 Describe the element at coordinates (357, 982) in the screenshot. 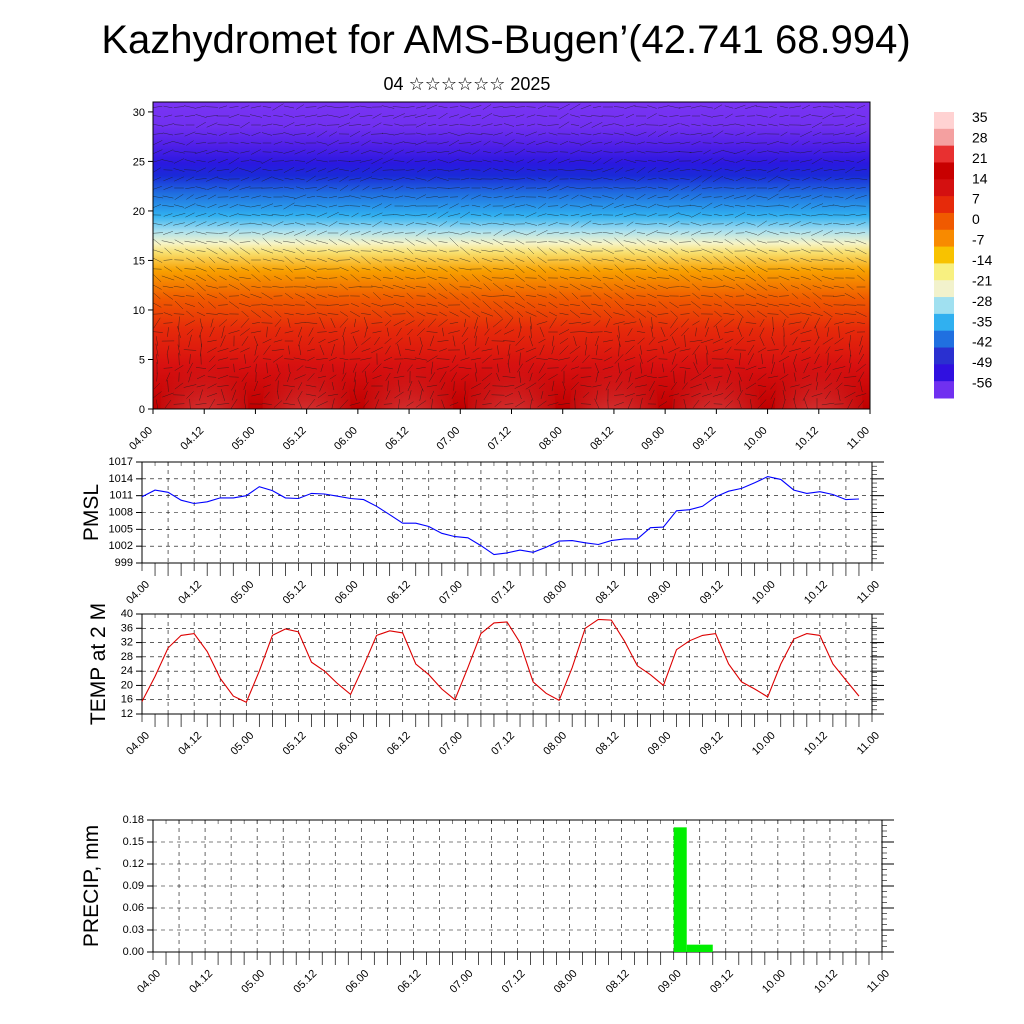

I see `precip-mm-x-tick-label: 06.00` at that location.